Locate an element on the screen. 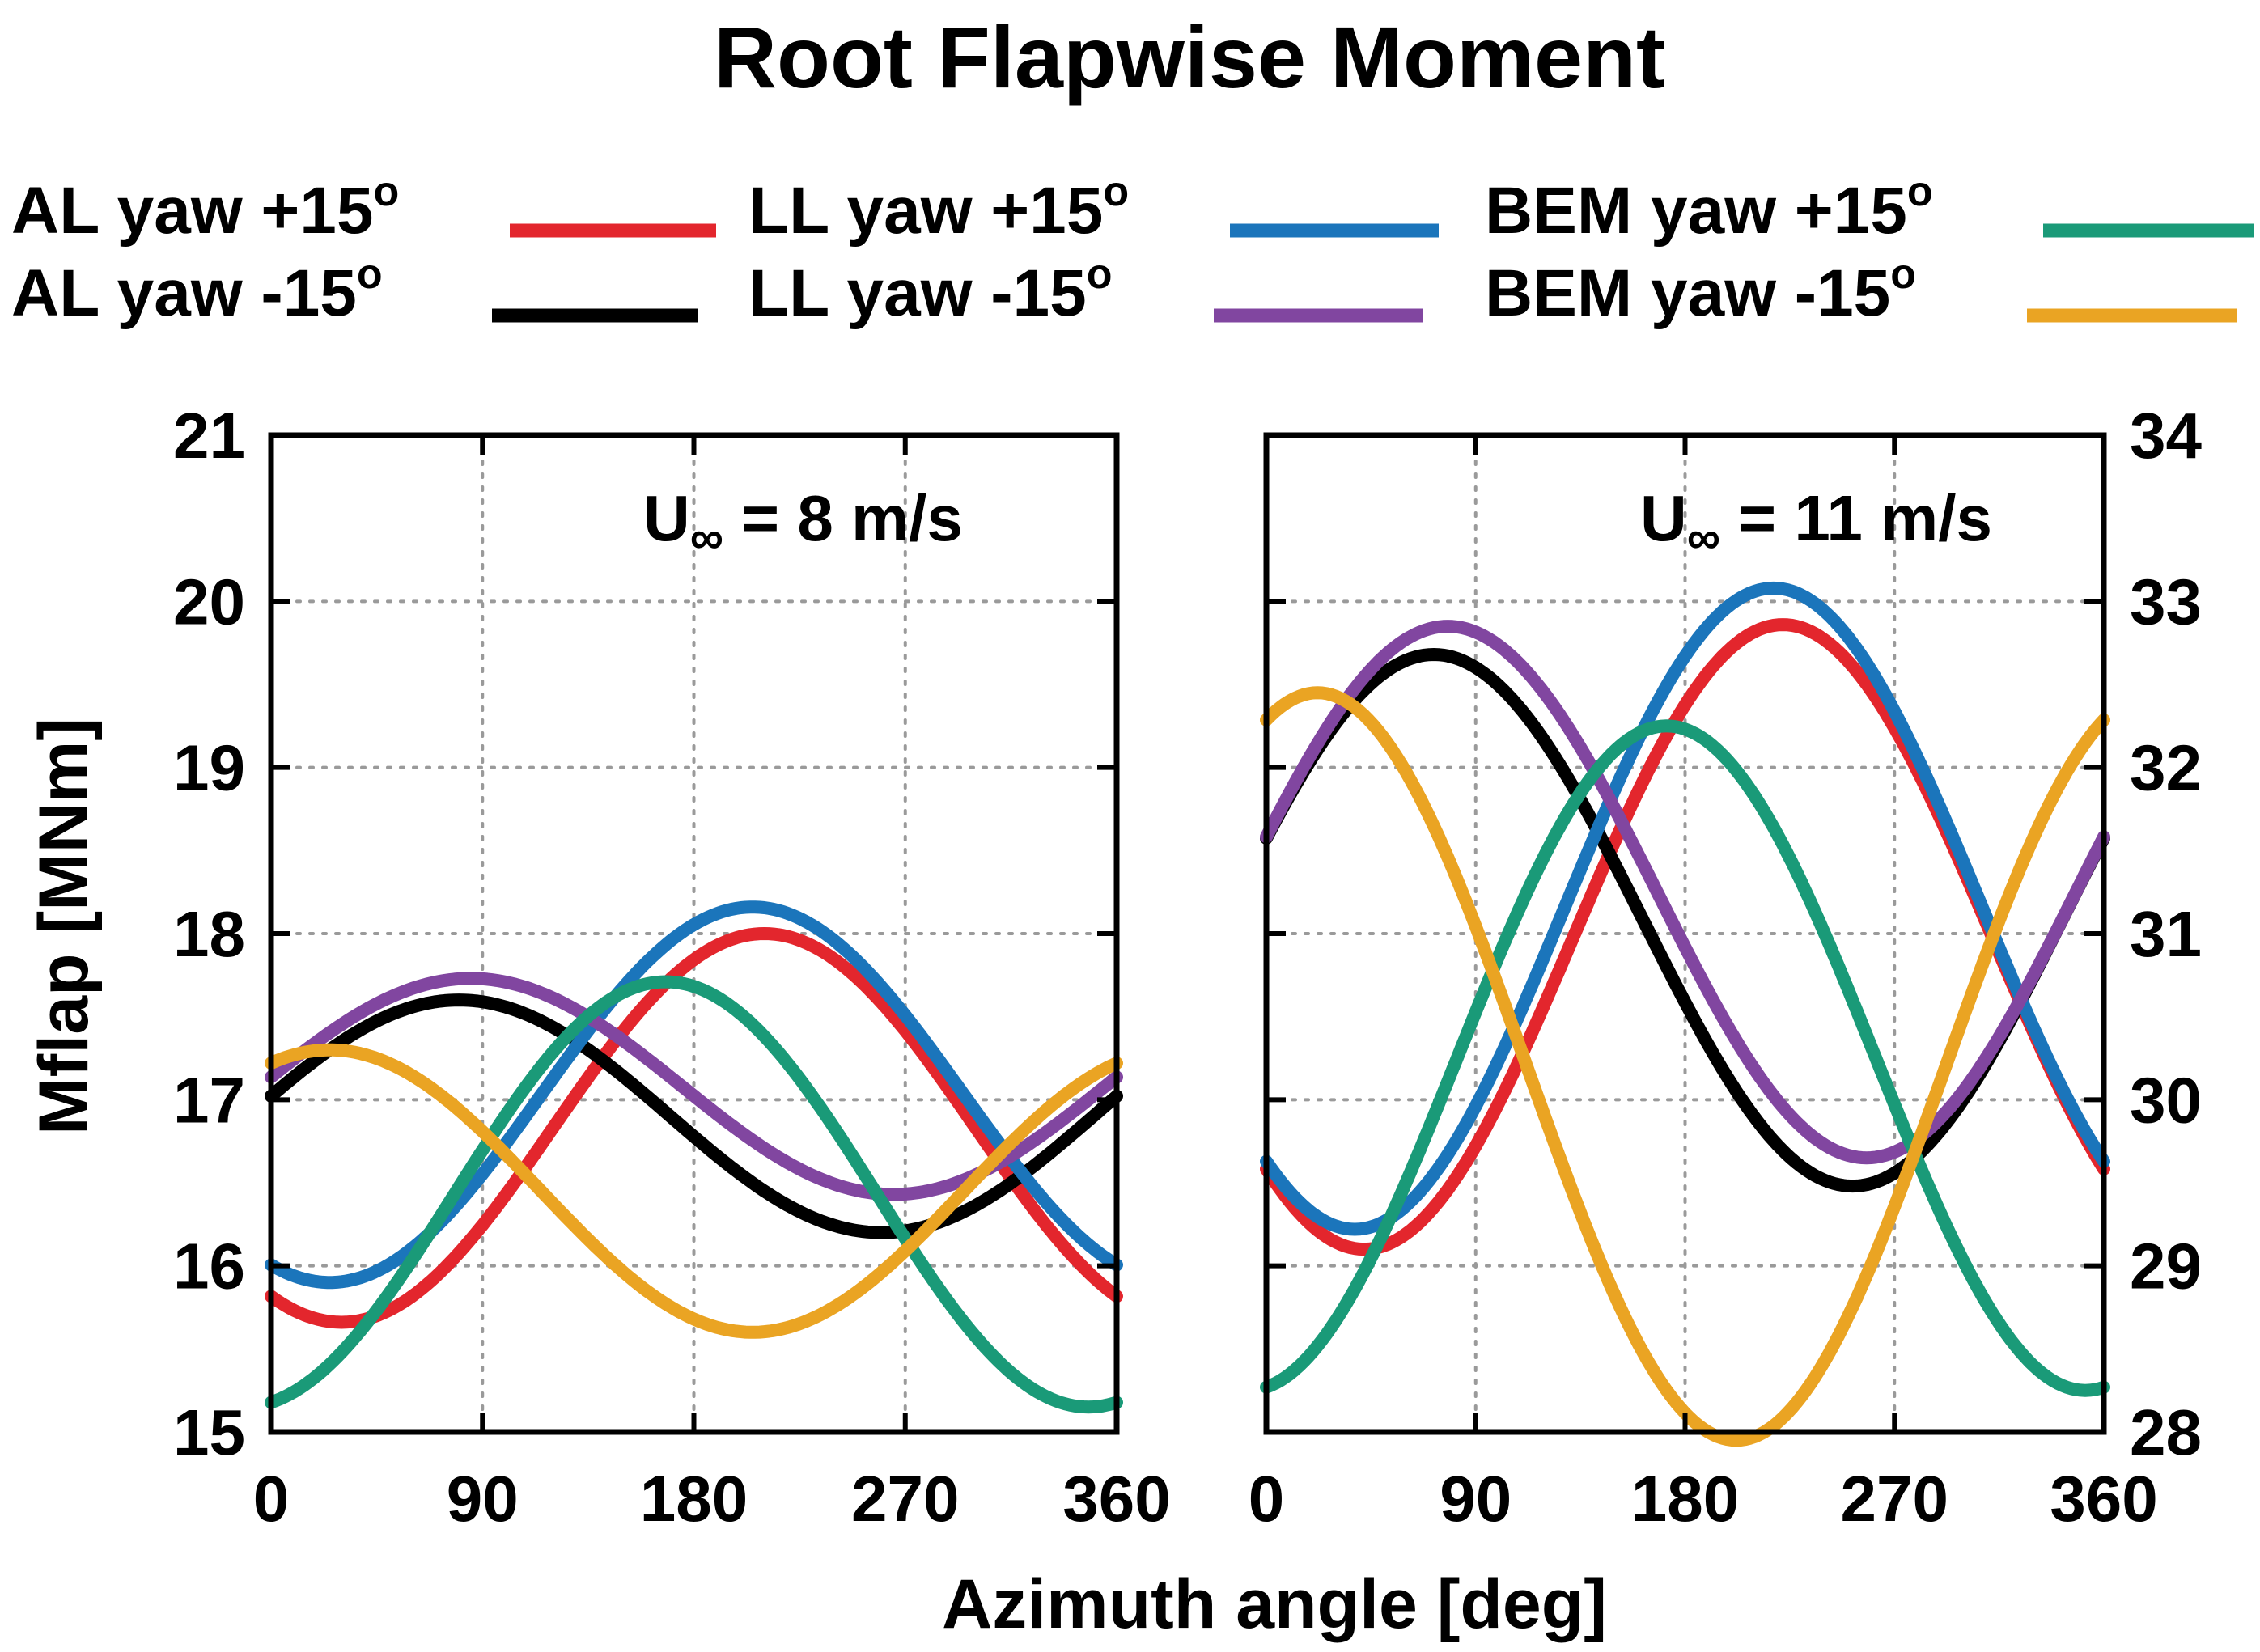 This screenshot has height=1652, width=2260. svg-text: BEM yaw +15o is located at coordinates (1709, 208).